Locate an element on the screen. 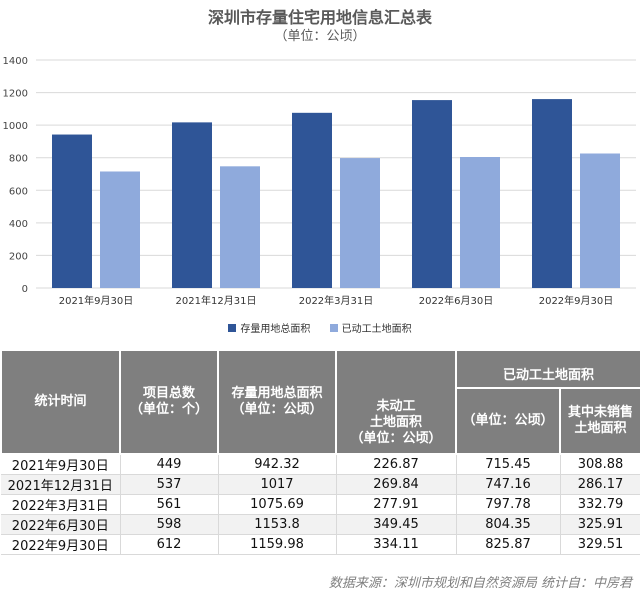 Image resolution: width=640 pixels, height=596 pixels. cell-not-started: 269.84 is located at coordinates (396, 484).